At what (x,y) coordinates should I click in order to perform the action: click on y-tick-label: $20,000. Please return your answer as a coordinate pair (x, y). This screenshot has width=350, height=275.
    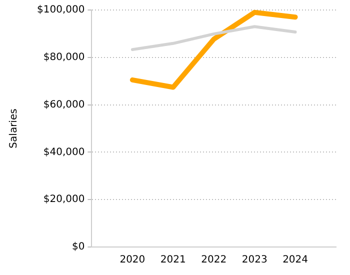
    Looking at the image, I should click on (64, 200).